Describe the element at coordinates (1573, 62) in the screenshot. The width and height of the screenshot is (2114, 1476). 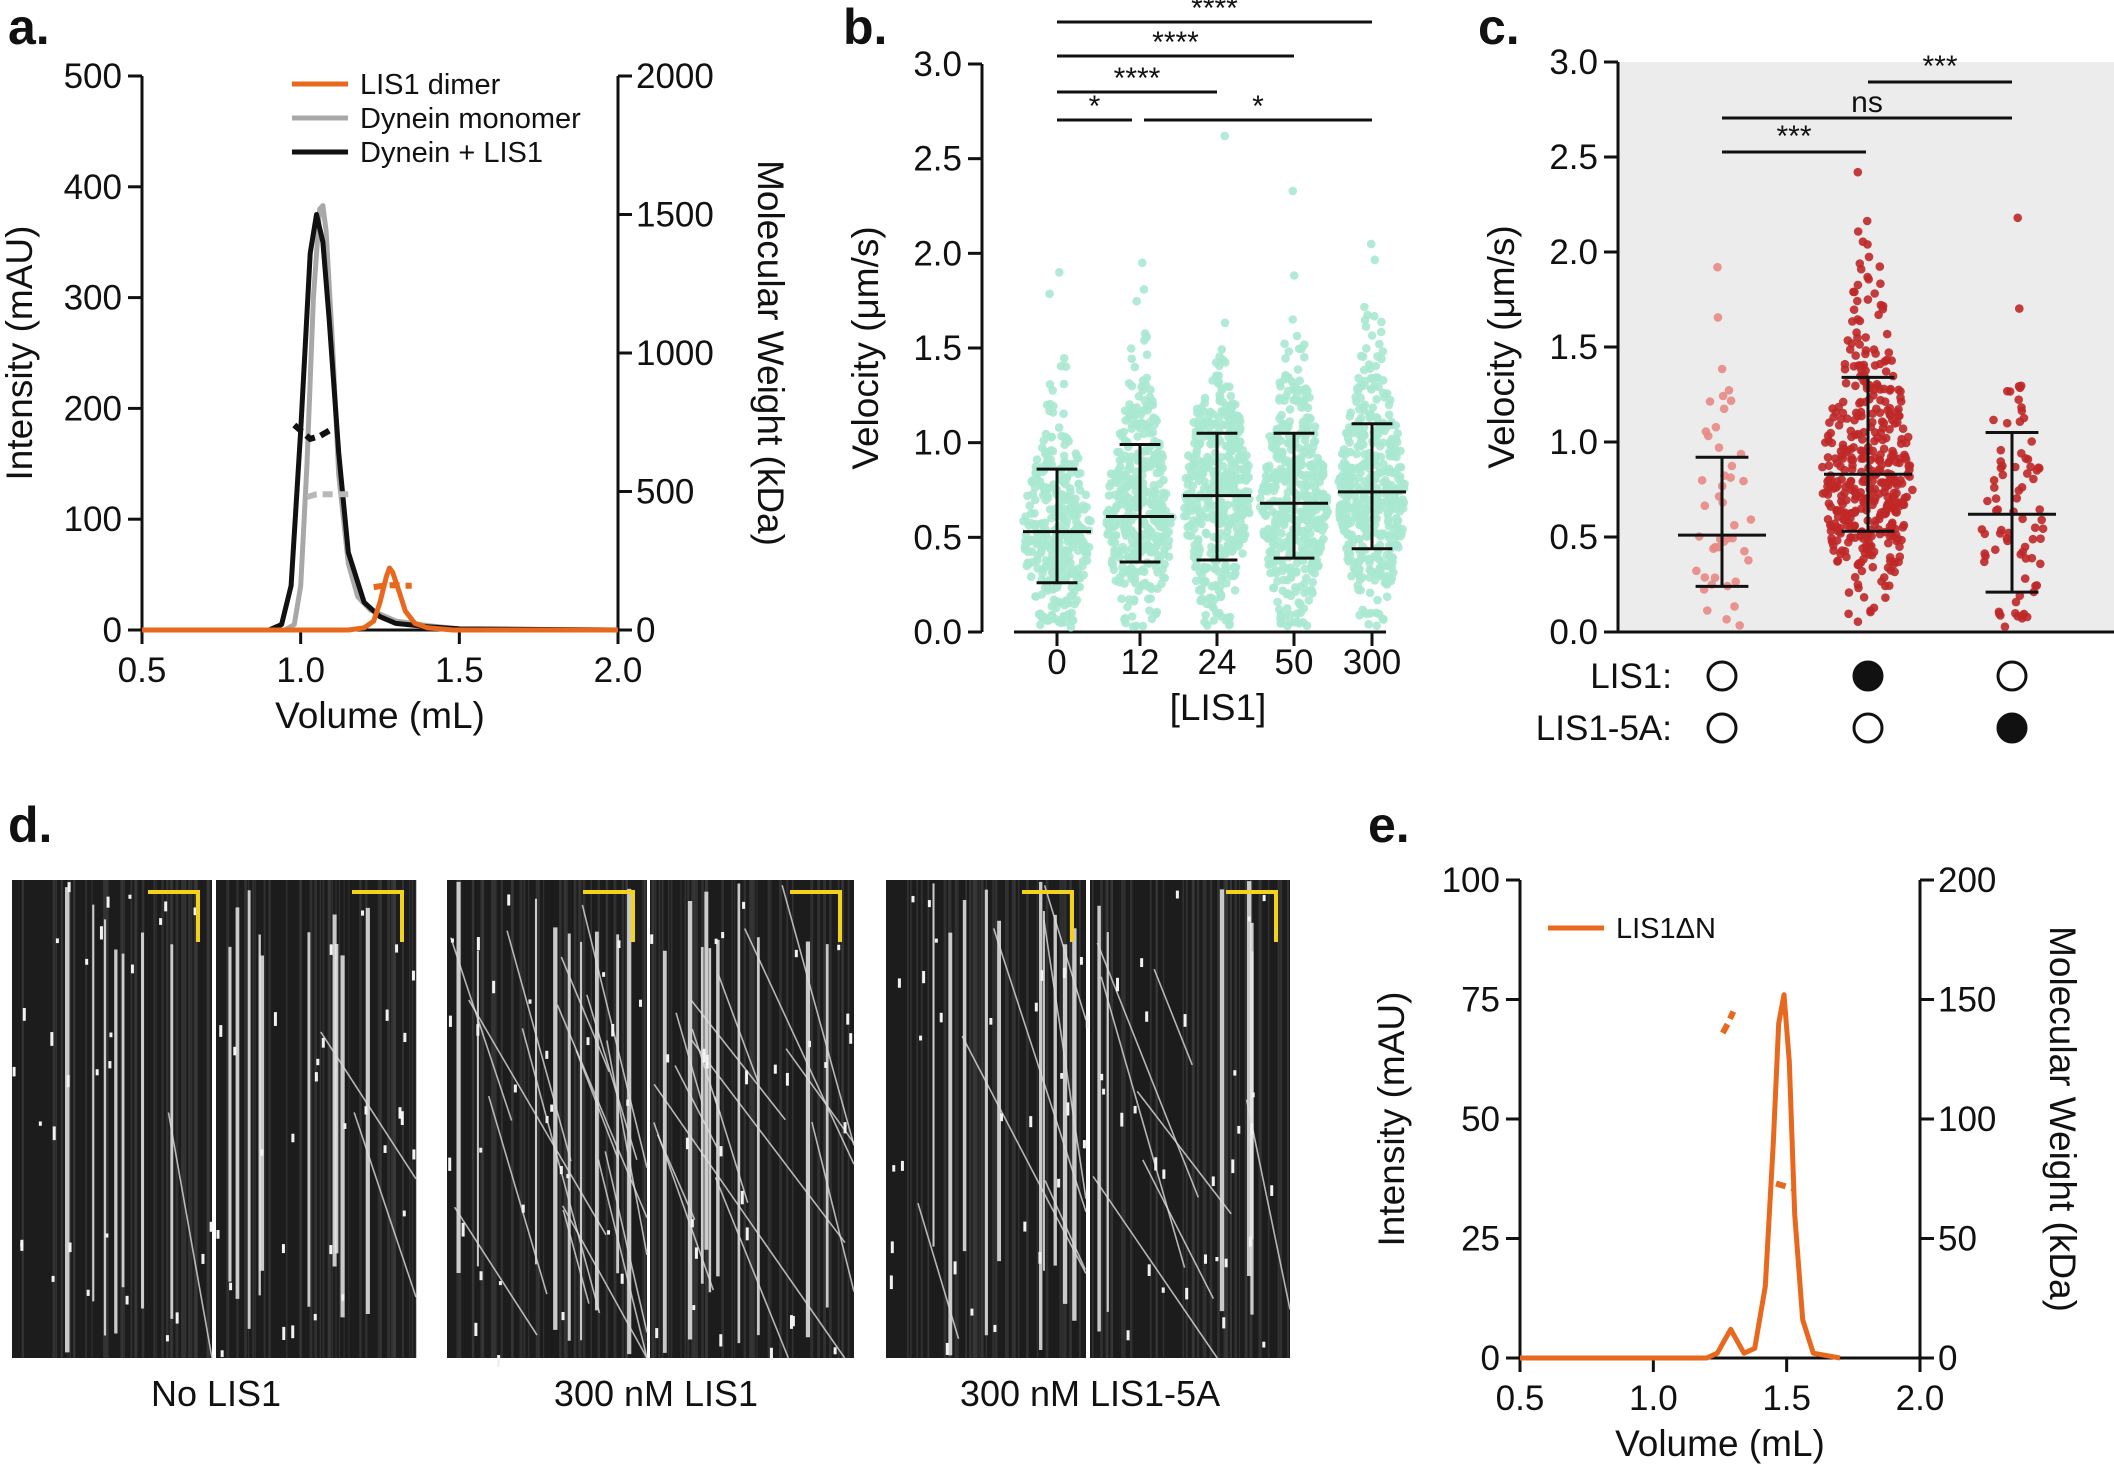
I see `y-tick-label: 3.0` at that location.